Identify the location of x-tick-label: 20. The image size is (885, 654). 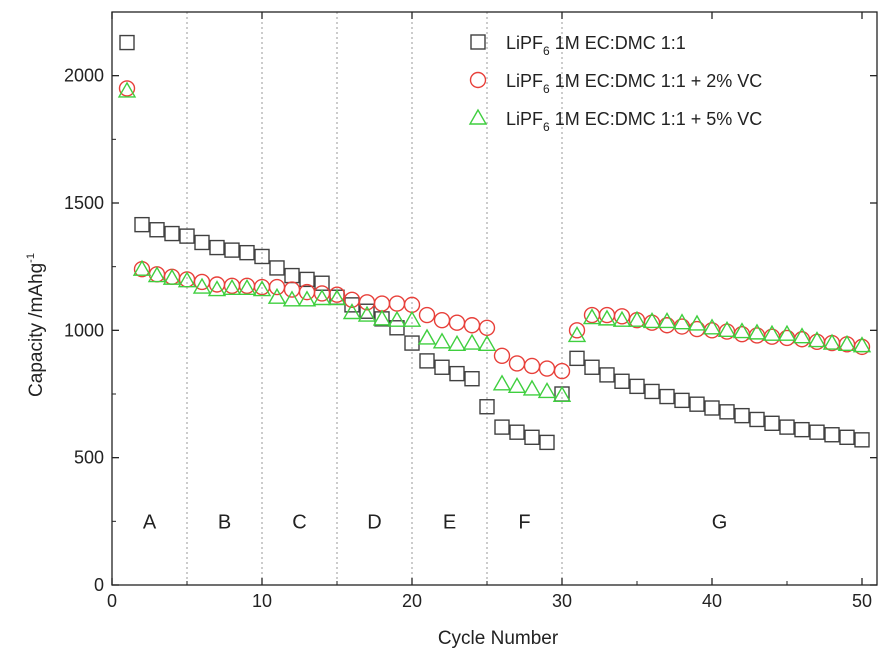
(412, 601).